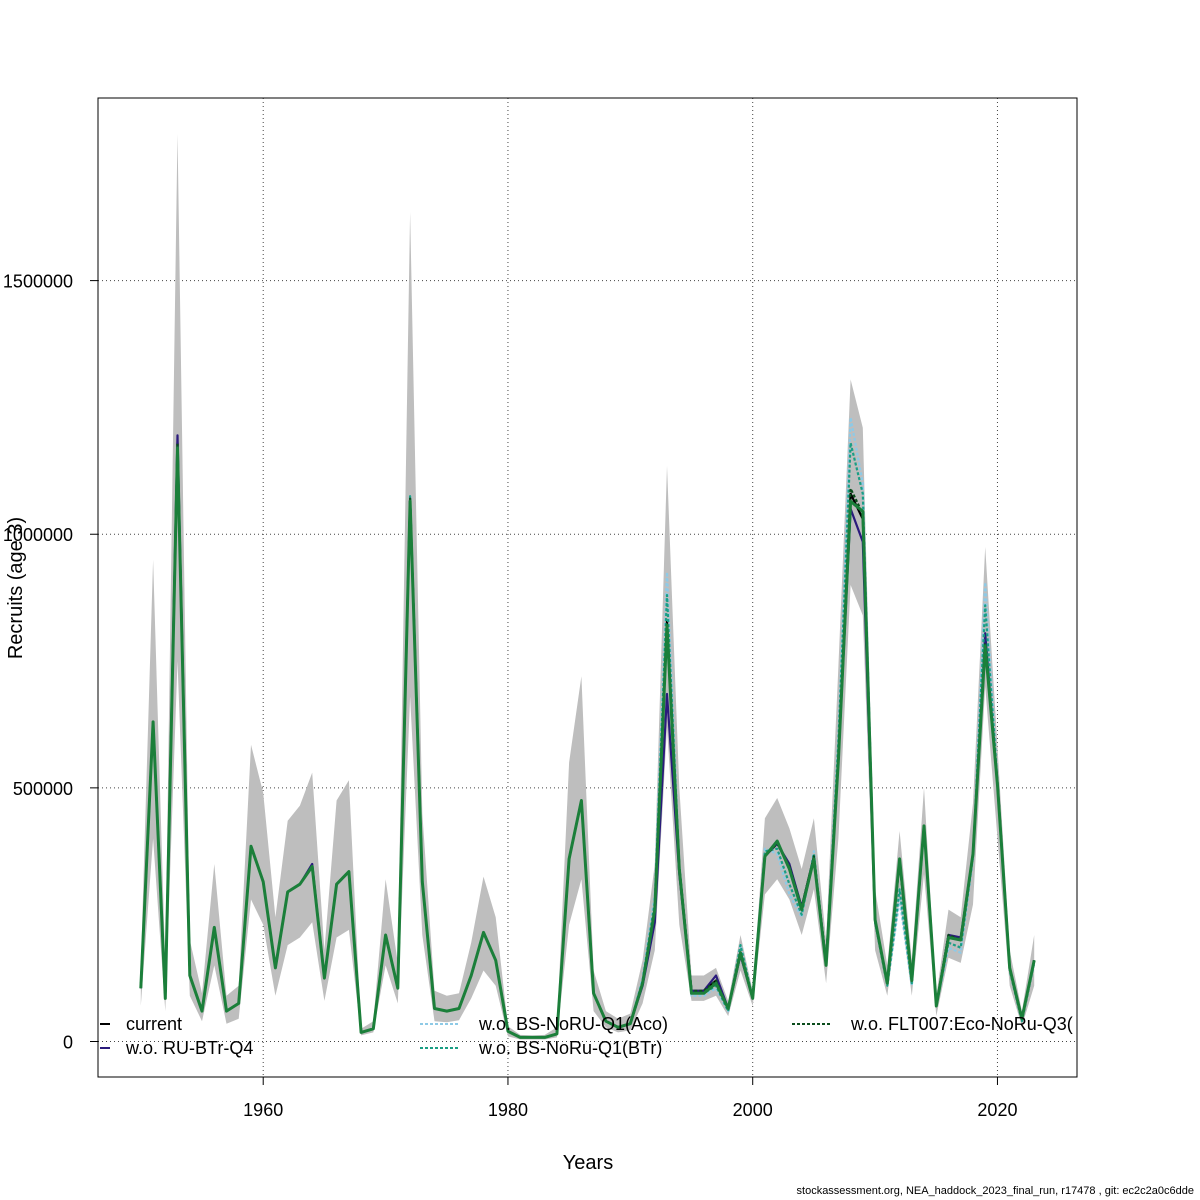 Image resolution: width=1200 pixels, height=1200 pixels. I want to click on x-tick-label: 2020, so click(997, 1110).